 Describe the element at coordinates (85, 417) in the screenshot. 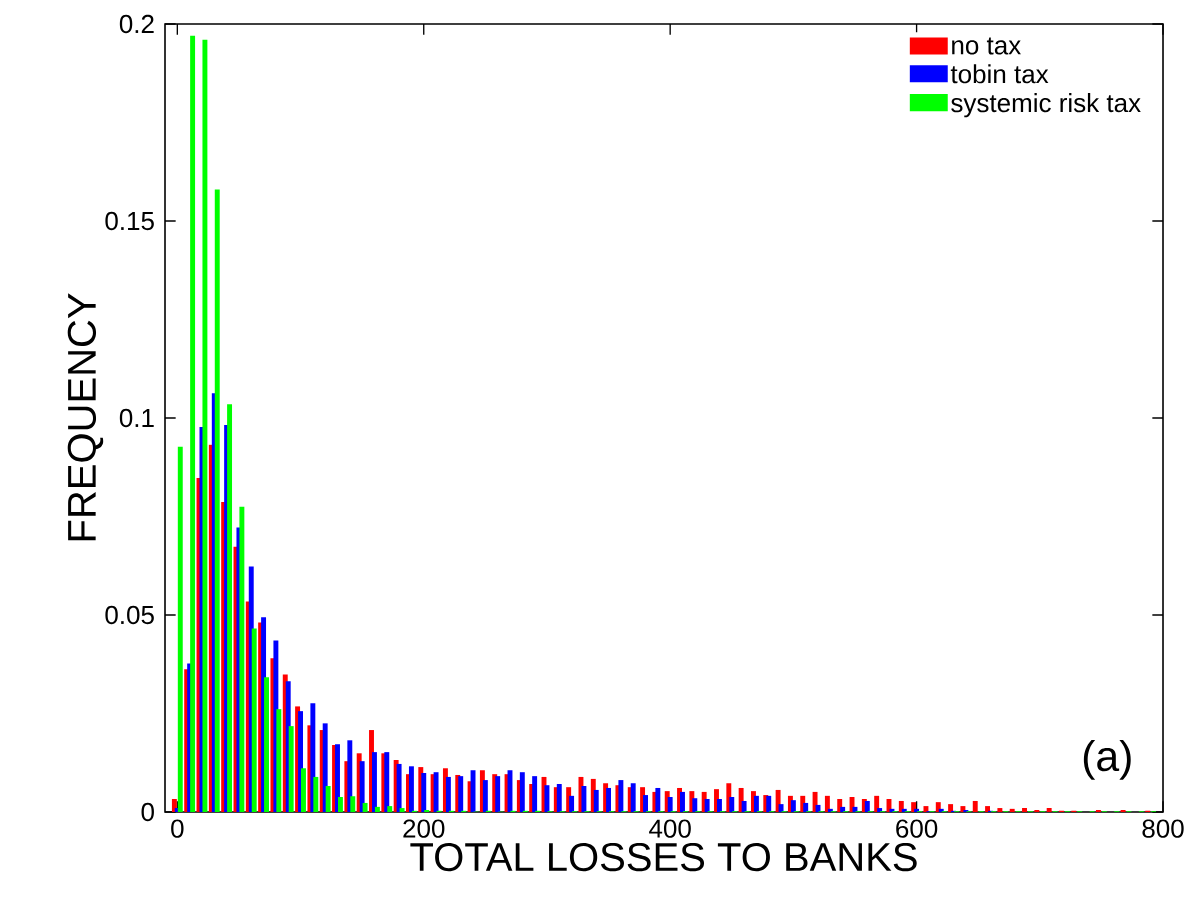

I see `y-axis-title: FREQUENCY` at that location.